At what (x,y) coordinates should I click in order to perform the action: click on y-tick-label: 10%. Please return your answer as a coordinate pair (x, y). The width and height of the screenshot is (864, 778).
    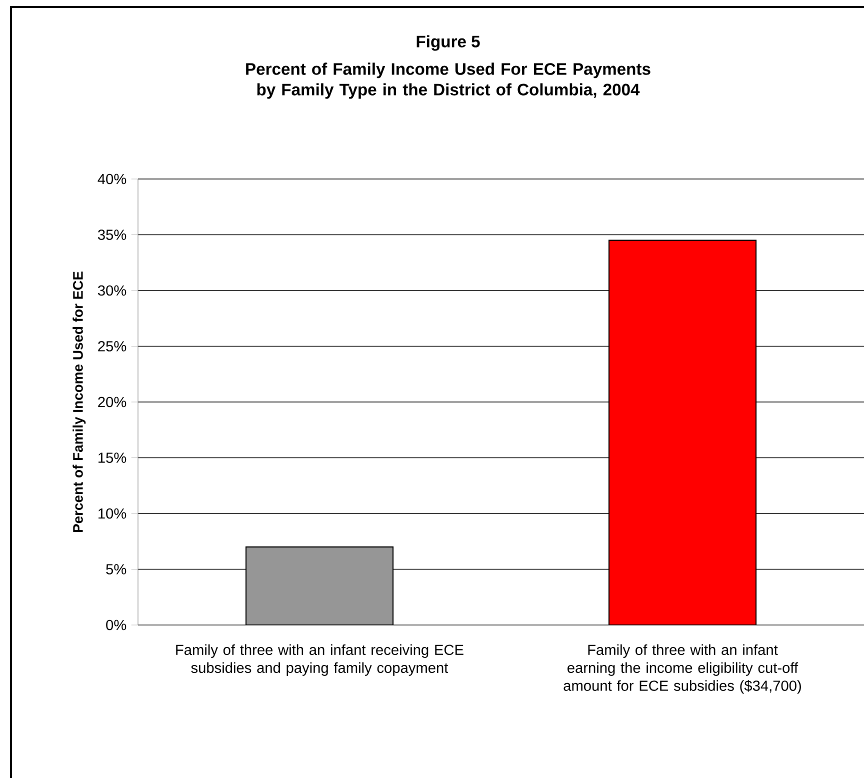
    Looking at the image, I should click on (112, 513).